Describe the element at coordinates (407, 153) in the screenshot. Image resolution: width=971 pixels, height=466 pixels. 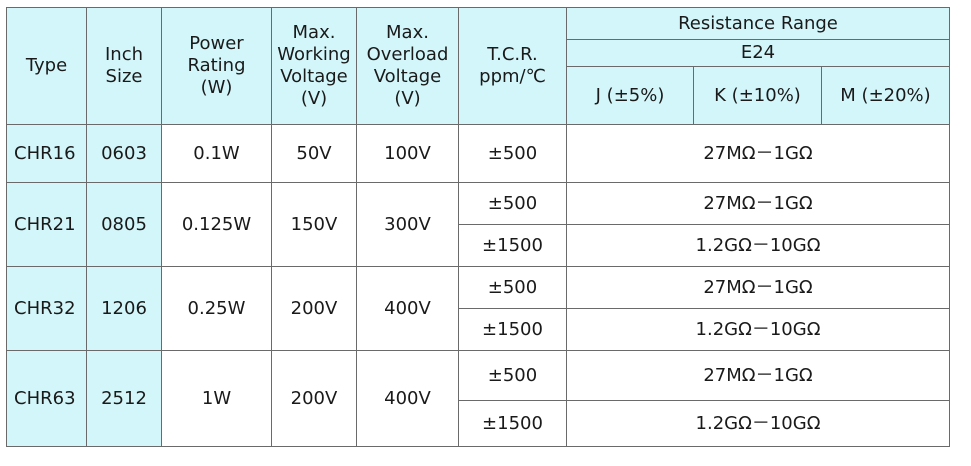
I see `cell-overload-voltage: 100V` at that location.